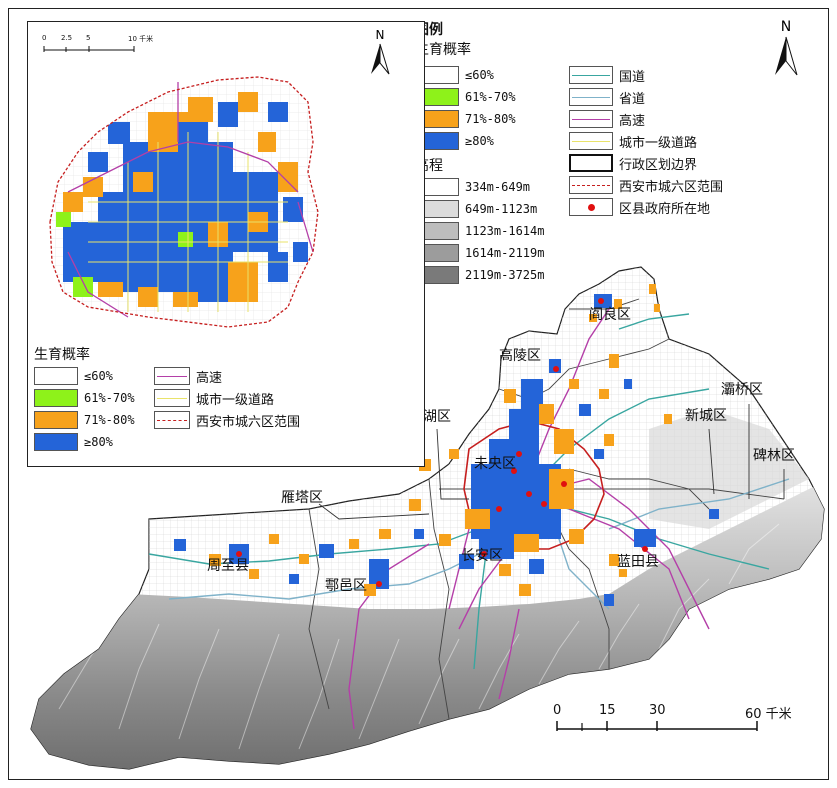  I want to click on label-zhouzhi: 周至县, so click(228, 566).